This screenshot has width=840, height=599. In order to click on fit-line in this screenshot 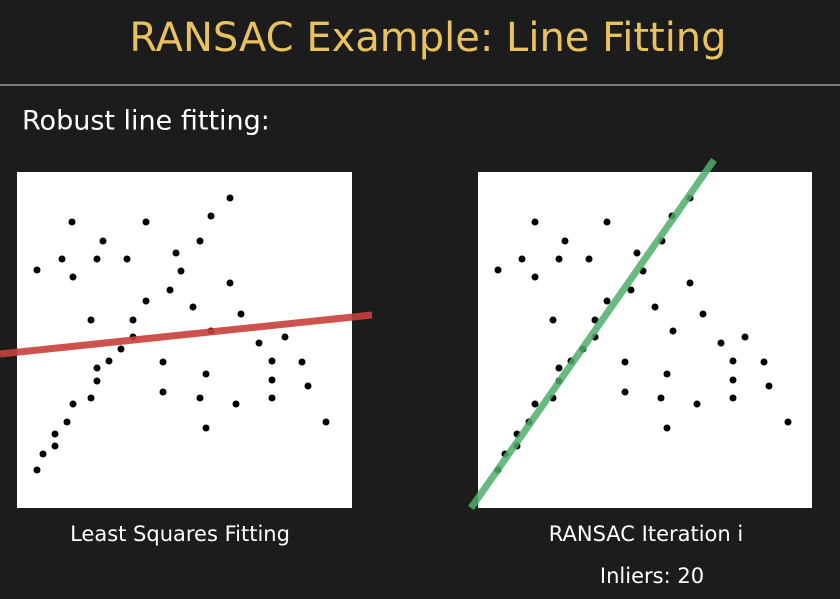, I will do `click(186, 334)`.